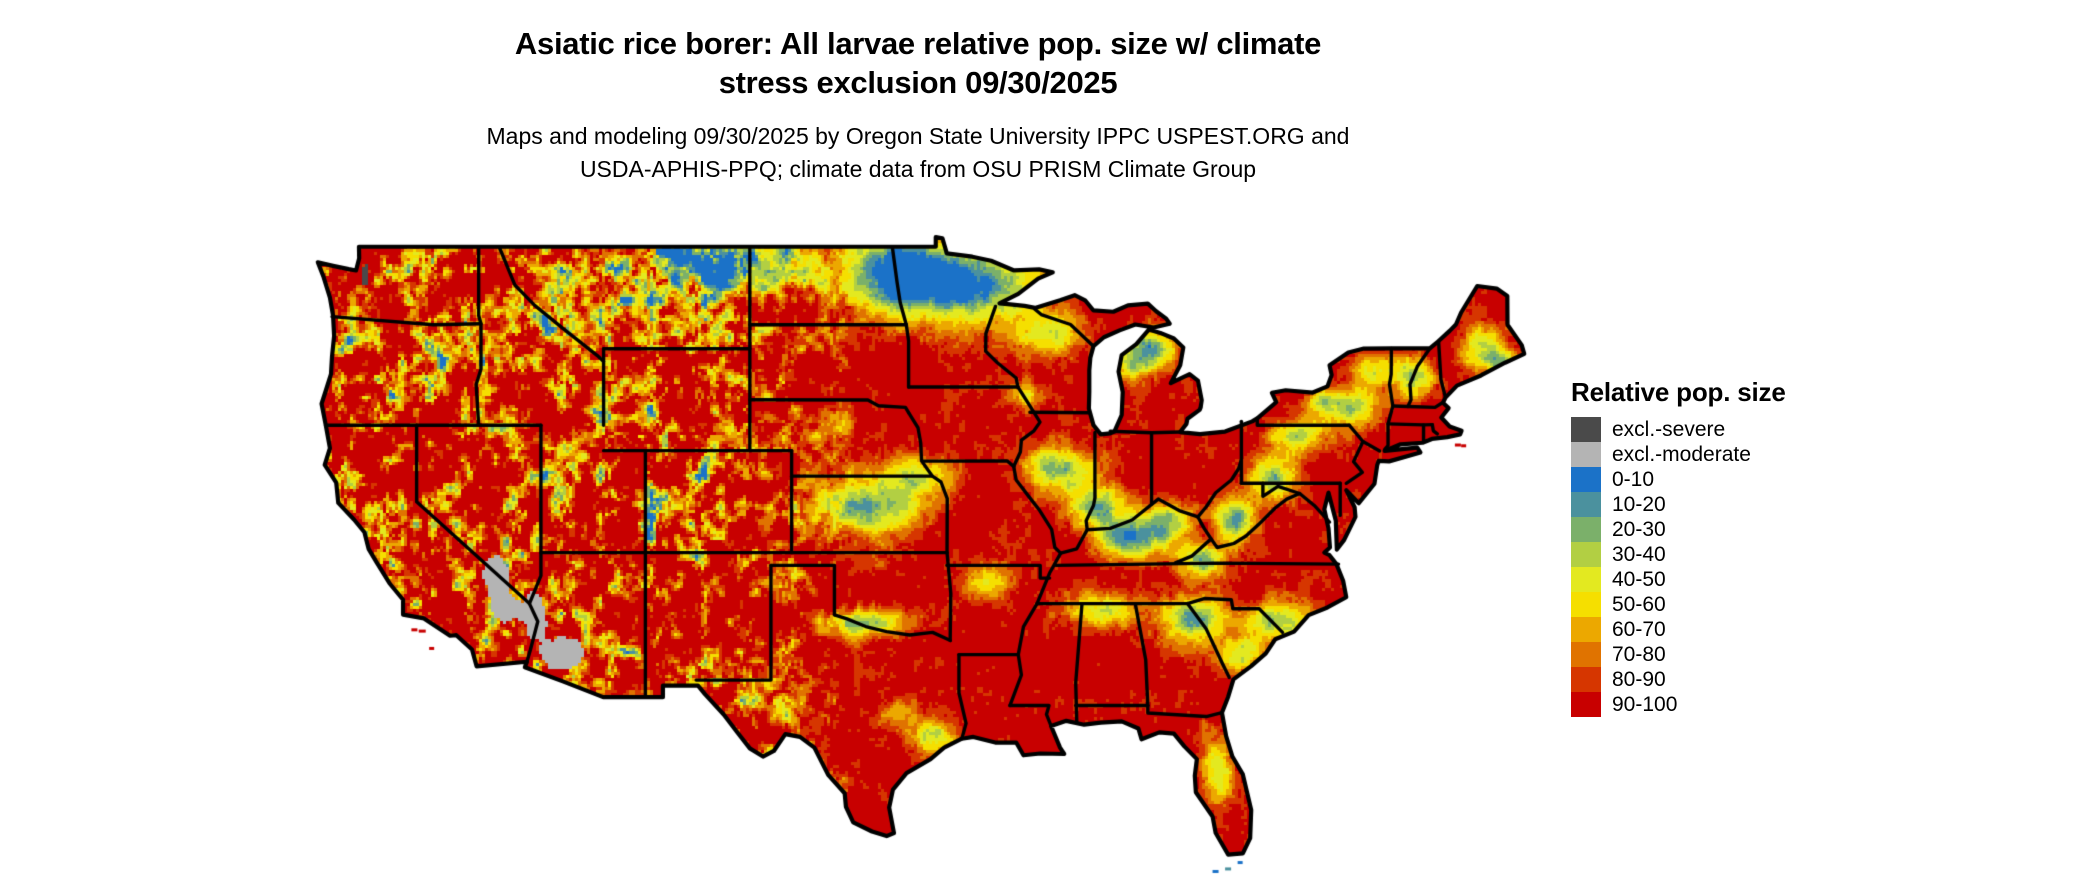 Image resolution: width=2100 pixels, height=892 pixels. I want to click on legend-item-label: 0-10, so click(1633, 479).